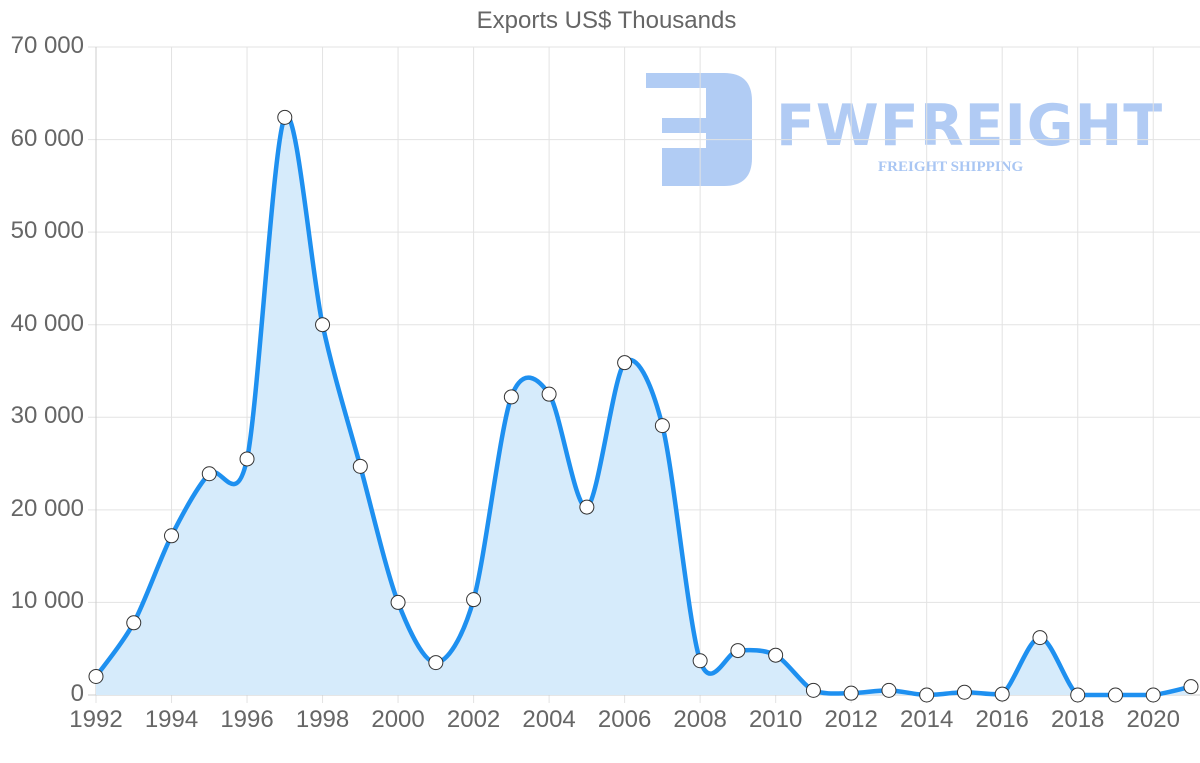 Image resolution: width=1200 pixels, height=763 pixels. I want to click on x-tick-label: 2000, so click(398, 719).